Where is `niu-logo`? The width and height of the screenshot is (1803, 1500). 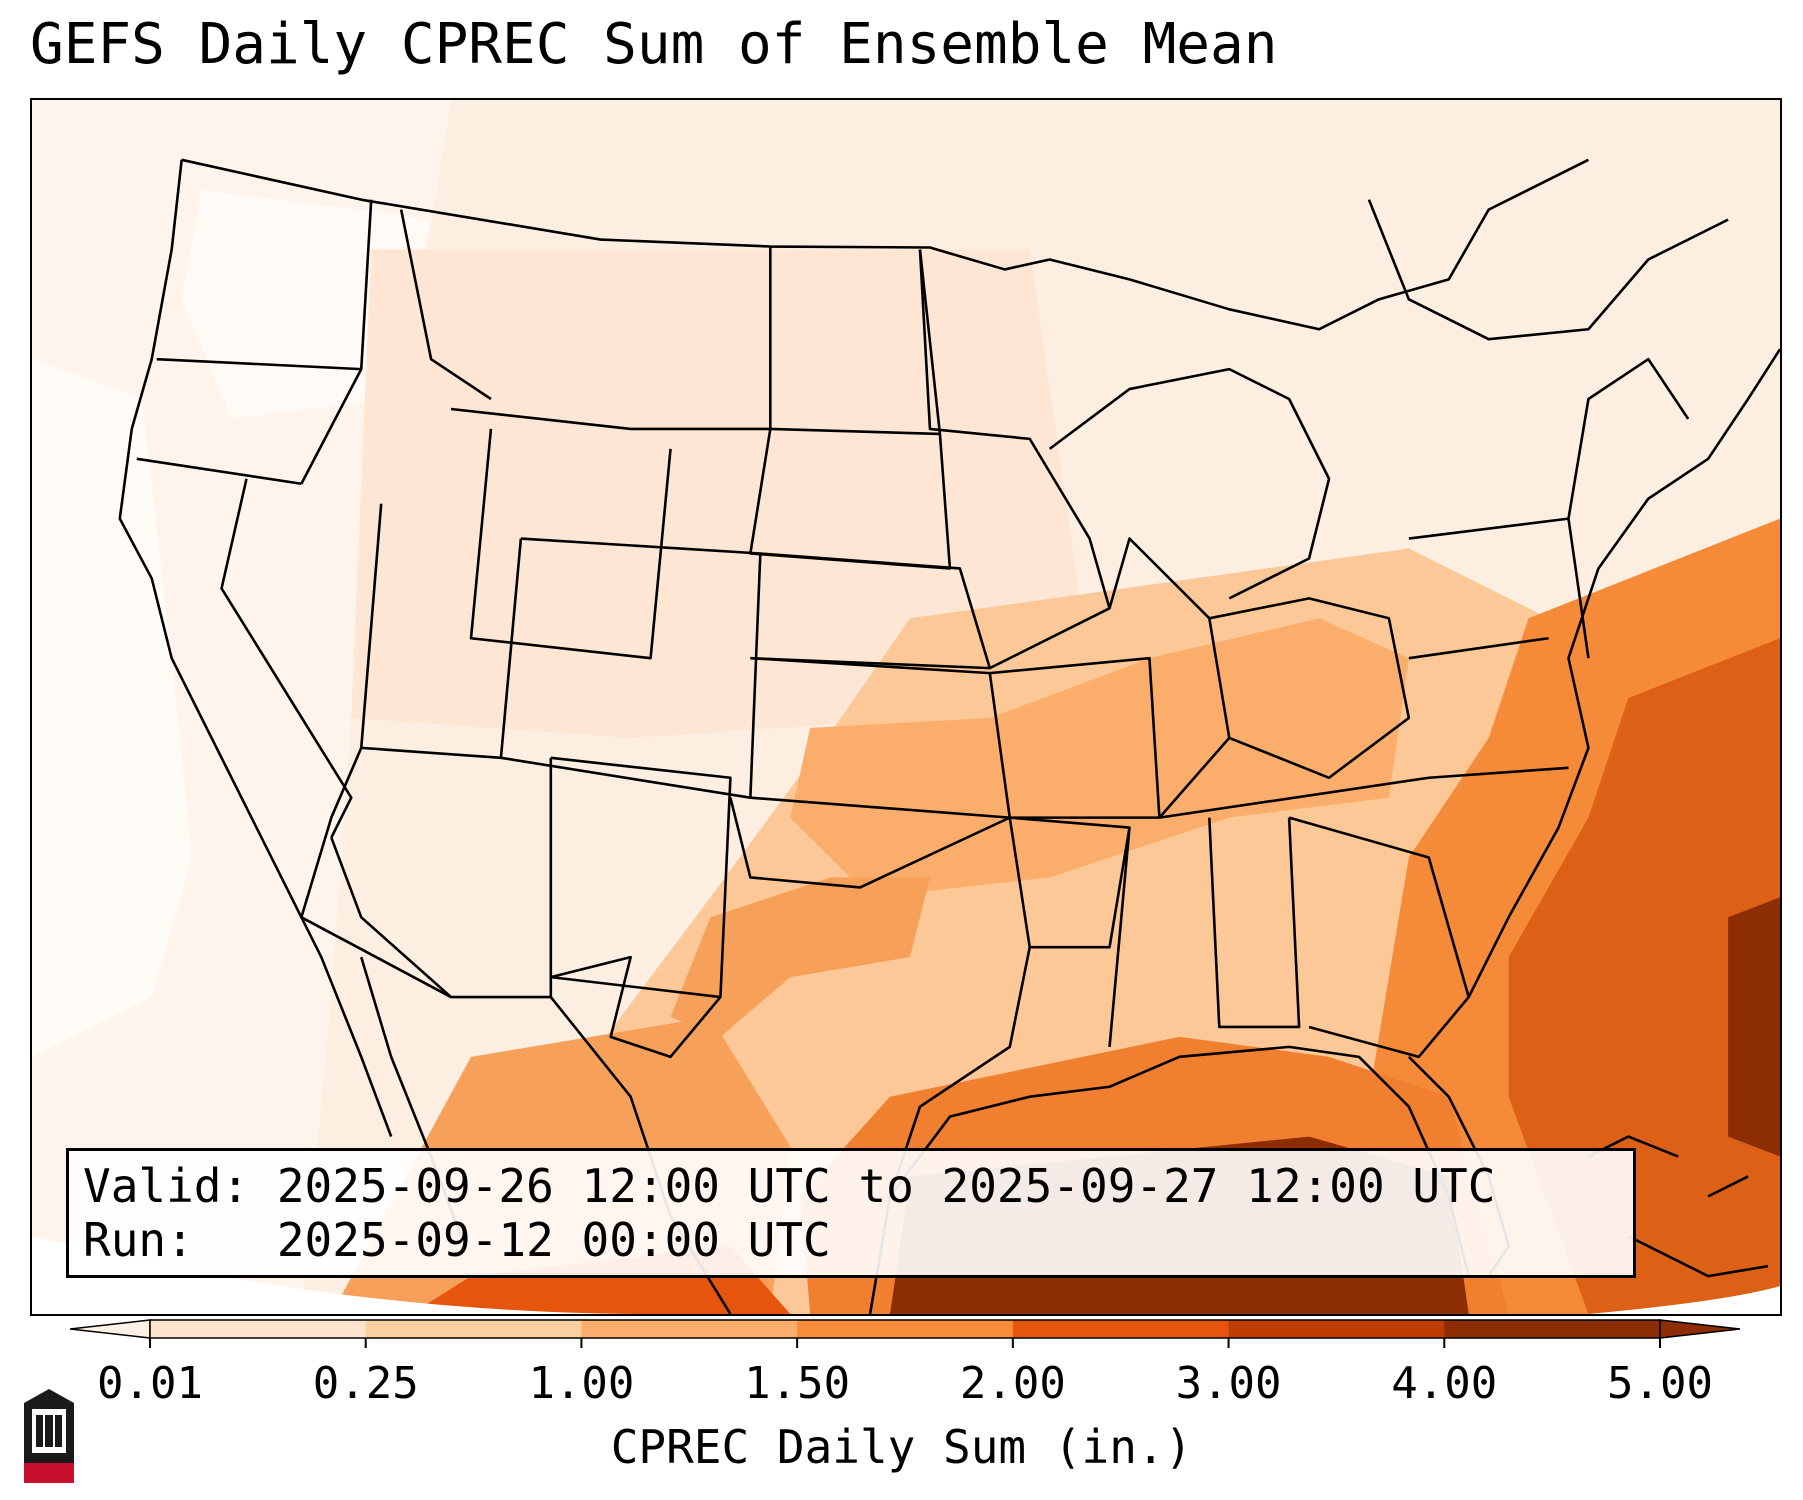 niu-logo is located at coordinates (49, 1436).